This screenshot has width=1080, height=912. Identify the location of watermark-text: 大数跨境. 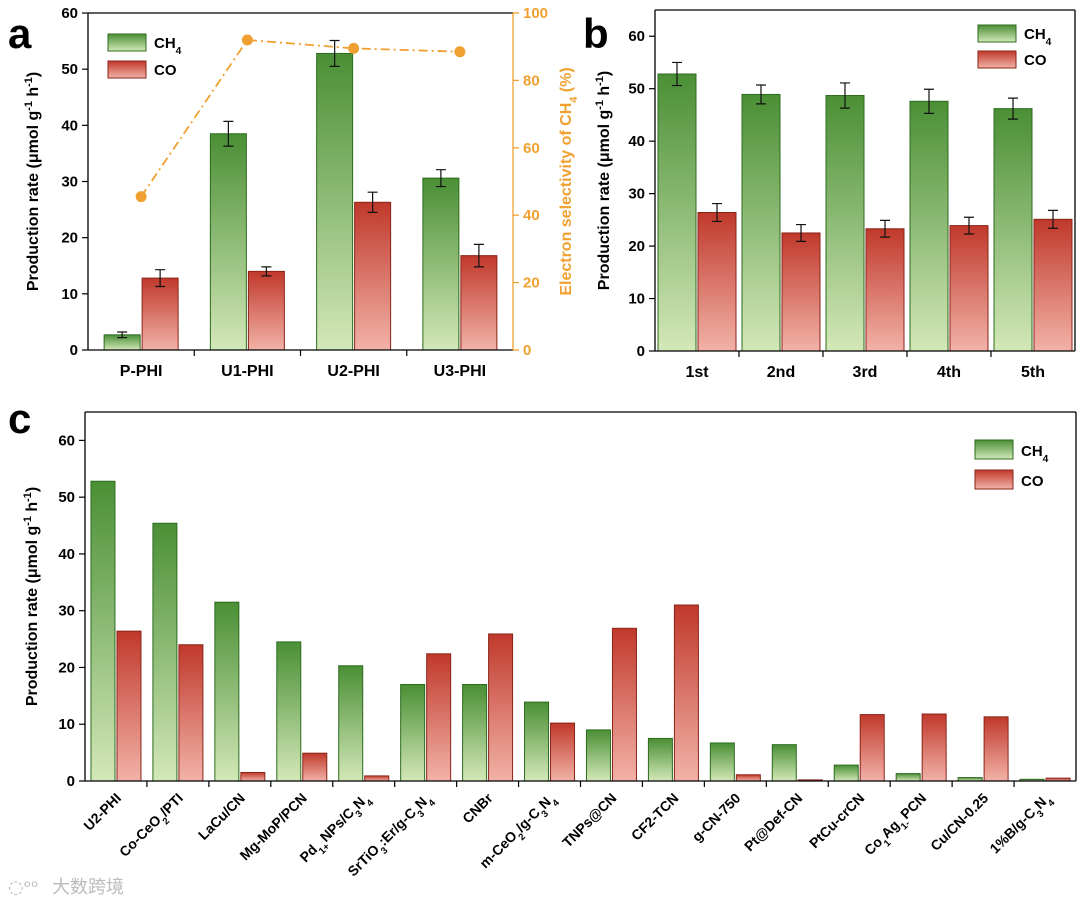
(88, 887).